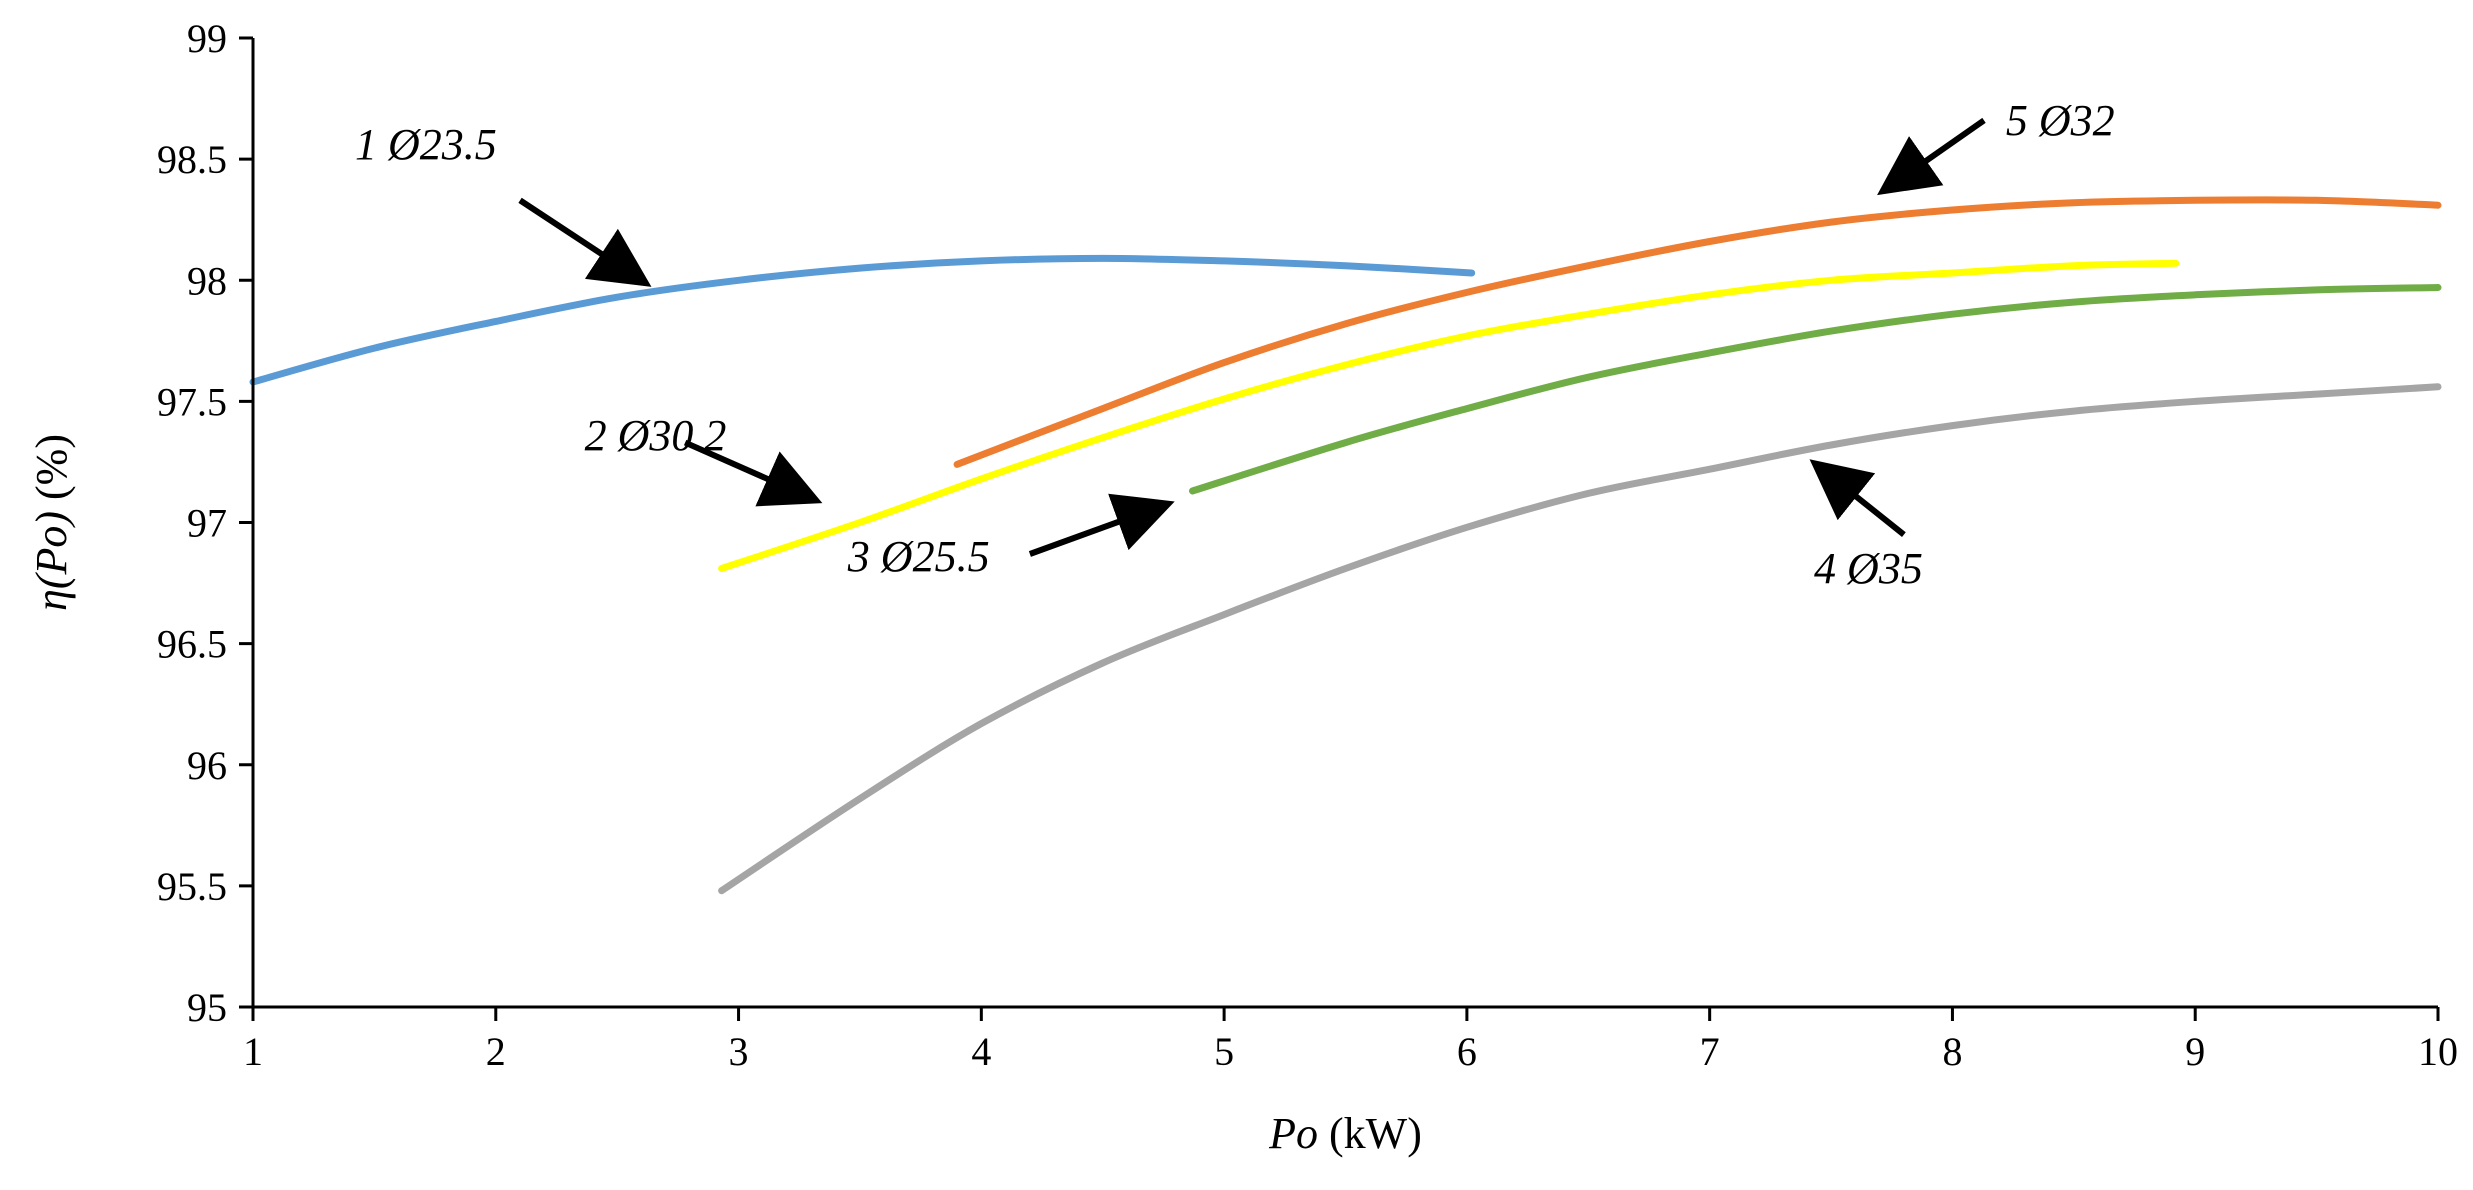 This screenshot has width=2473, height=1190. I want to click on y-tick-label: 95.5, so click(192, 886).